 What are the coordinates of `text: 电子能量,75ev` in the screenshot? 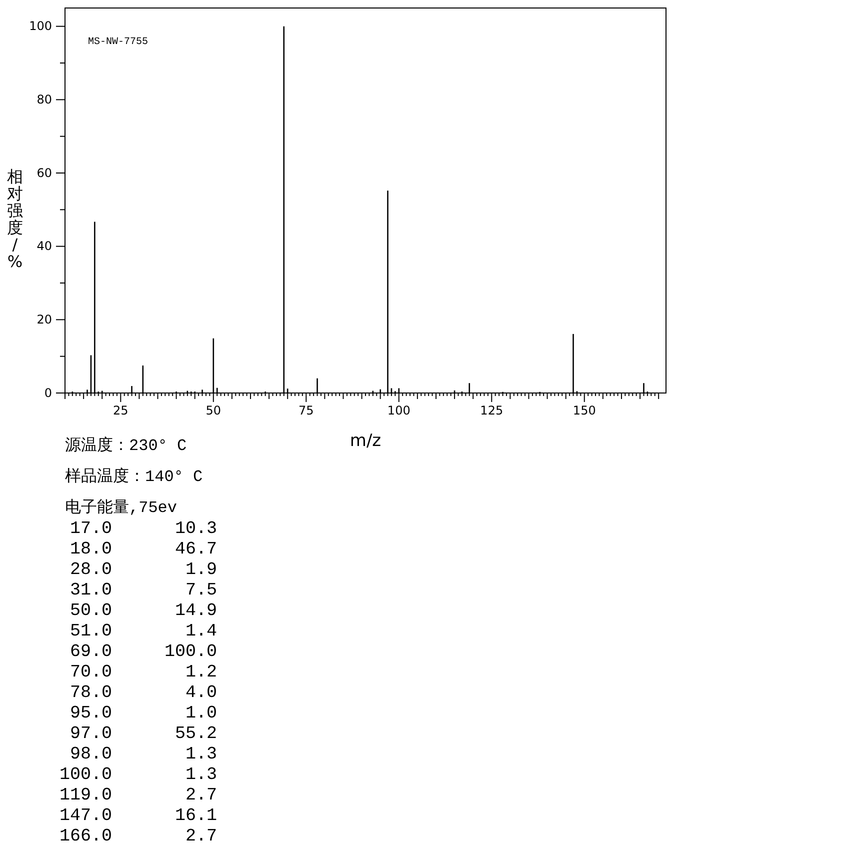 It's located at (121, 507).